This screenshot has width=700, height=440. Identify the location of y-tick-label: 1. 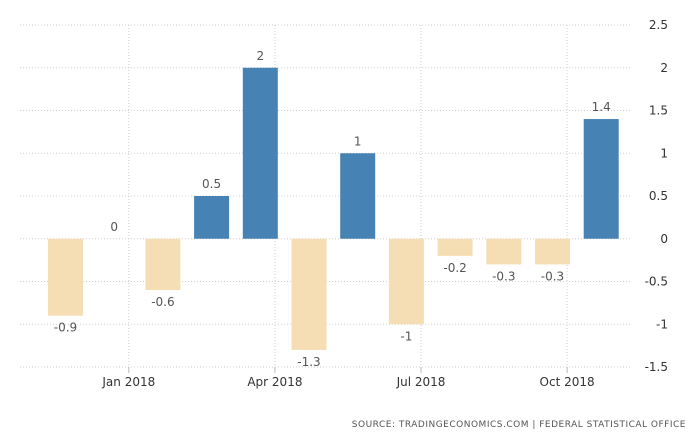
(664, 153).